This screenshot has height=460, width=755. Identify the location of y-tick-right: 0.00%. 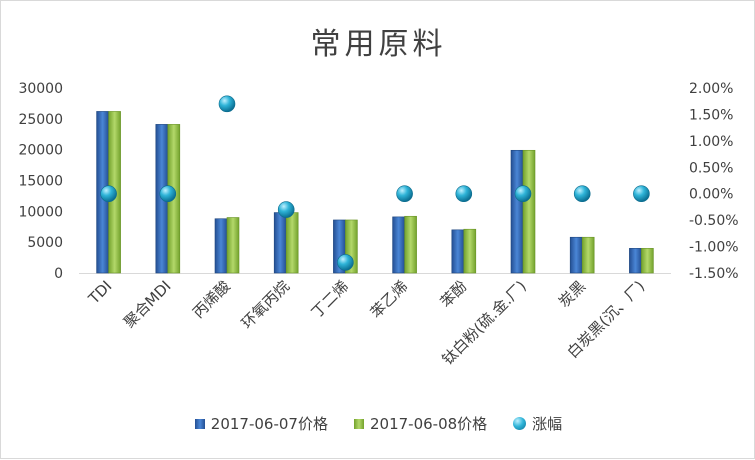
(711, 195).